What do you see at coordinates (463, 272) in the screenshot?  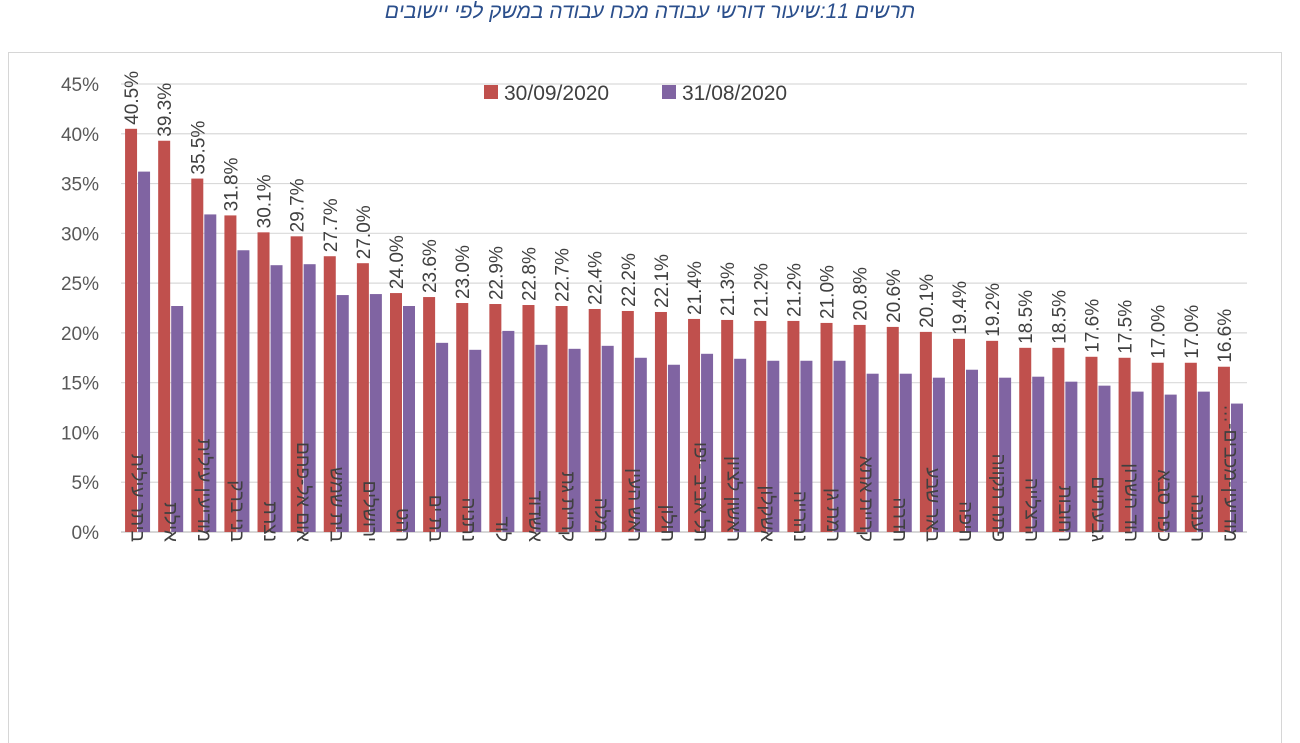 I see `data-label: 23.0%` at bounding box center [463, 272].